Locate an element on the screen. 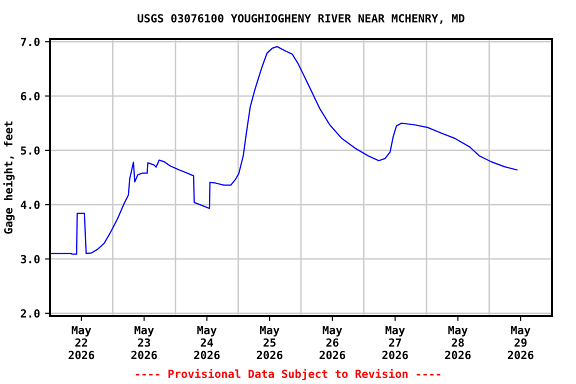 This screenshot has height=384, width=576. x-tick-label: May 27 2026 is located at coordinates (395, 343).